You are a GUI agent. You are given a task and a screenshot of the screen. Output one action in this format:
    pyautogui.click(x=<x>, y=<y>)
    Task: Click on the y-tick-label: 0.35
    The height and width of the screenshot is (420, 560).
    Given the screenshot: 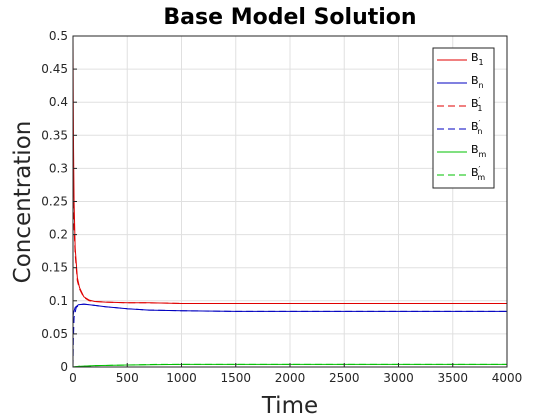 What is the action you would take?
    pyautogui.click(x=54, y=135)
    